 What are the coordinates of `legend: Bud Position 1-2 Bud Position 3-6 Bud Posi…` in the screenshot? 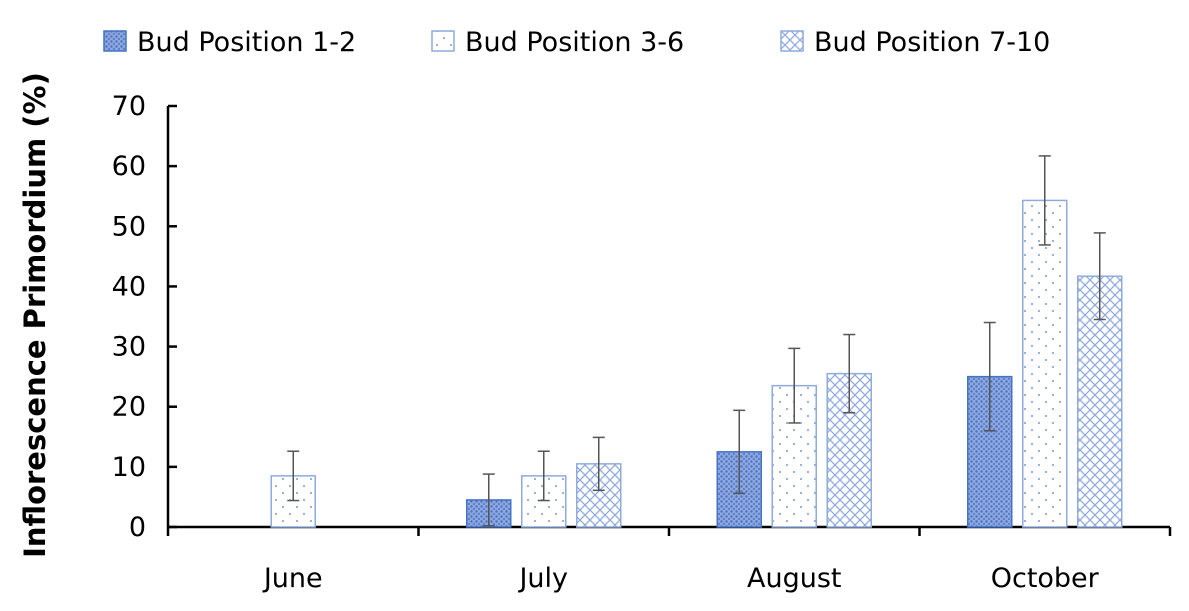 It's located at (576, 42).